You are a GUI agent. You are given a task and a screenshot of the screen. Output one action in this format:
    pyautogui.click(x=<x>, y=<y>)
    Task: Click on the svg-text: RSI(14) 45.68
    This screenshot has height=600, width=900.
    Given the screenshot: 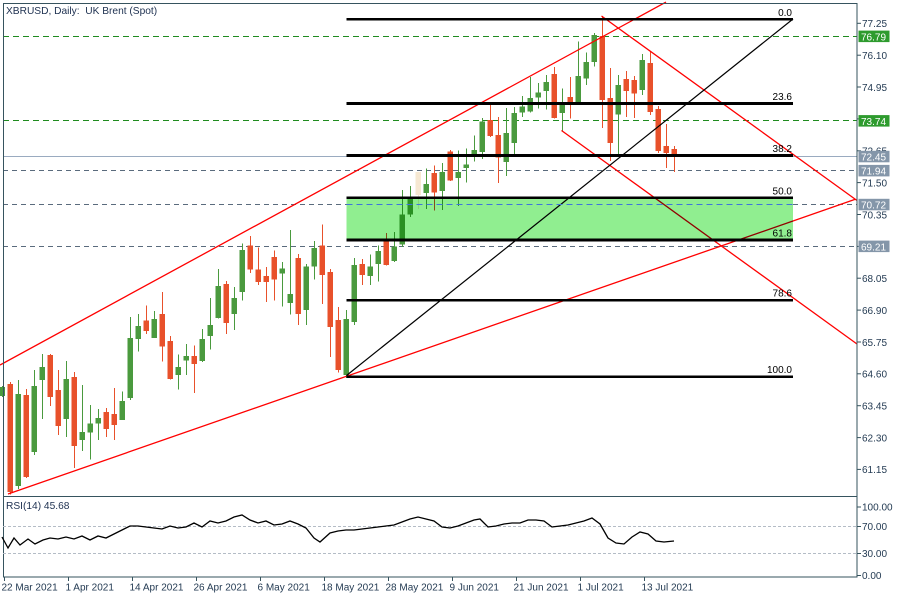 What is the action you would take?
    pyautogui.click(x=38, y=506)
    